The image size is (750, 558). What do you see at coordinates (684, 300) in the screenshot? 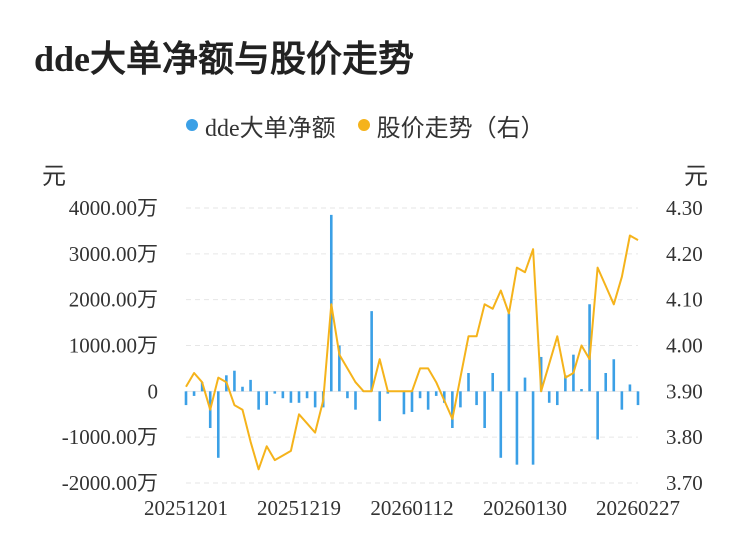
I see `right-tick-label: 4.10` at bounding box center [684, 300].